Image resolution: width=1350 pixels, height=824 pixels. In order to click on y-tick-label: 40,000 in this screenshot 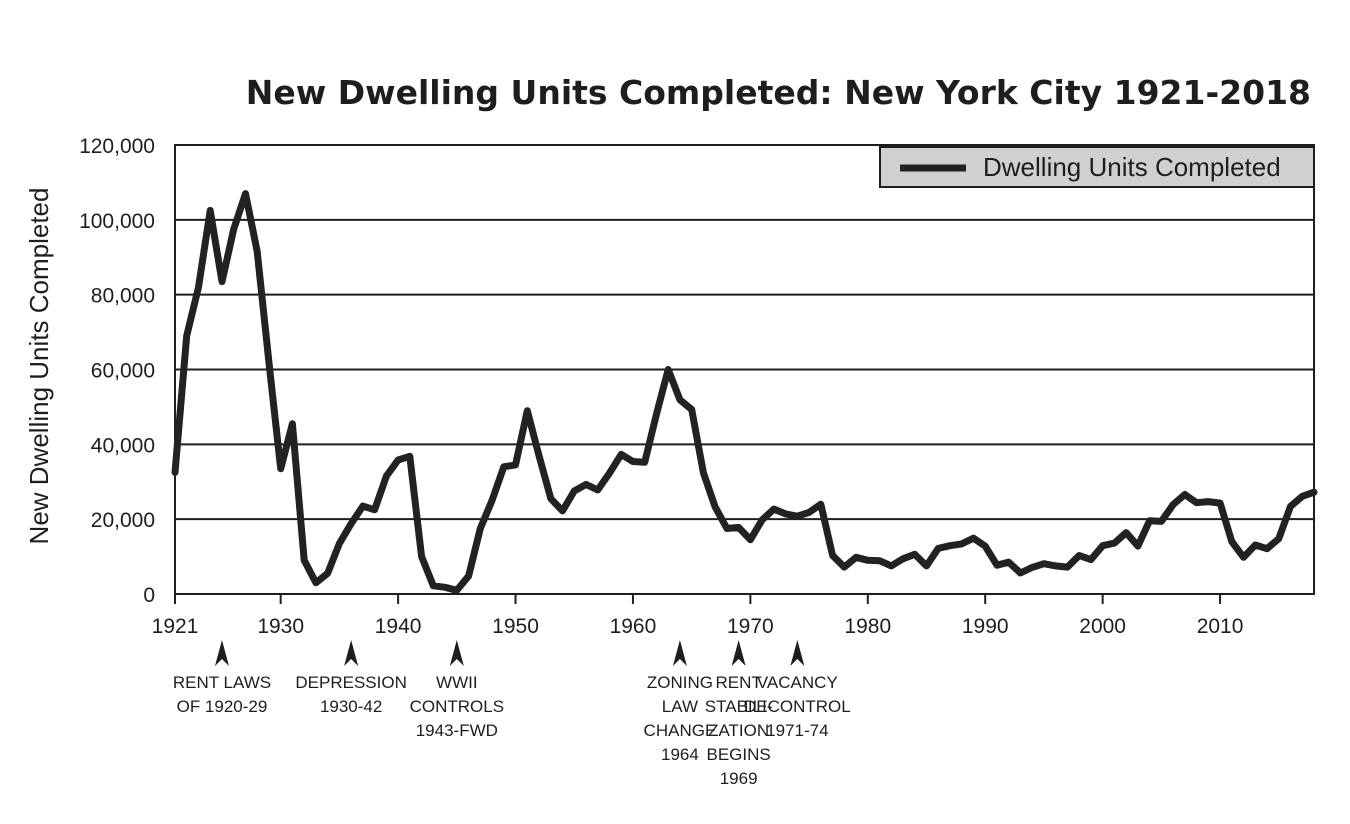, I will do `click(123, 445)`.